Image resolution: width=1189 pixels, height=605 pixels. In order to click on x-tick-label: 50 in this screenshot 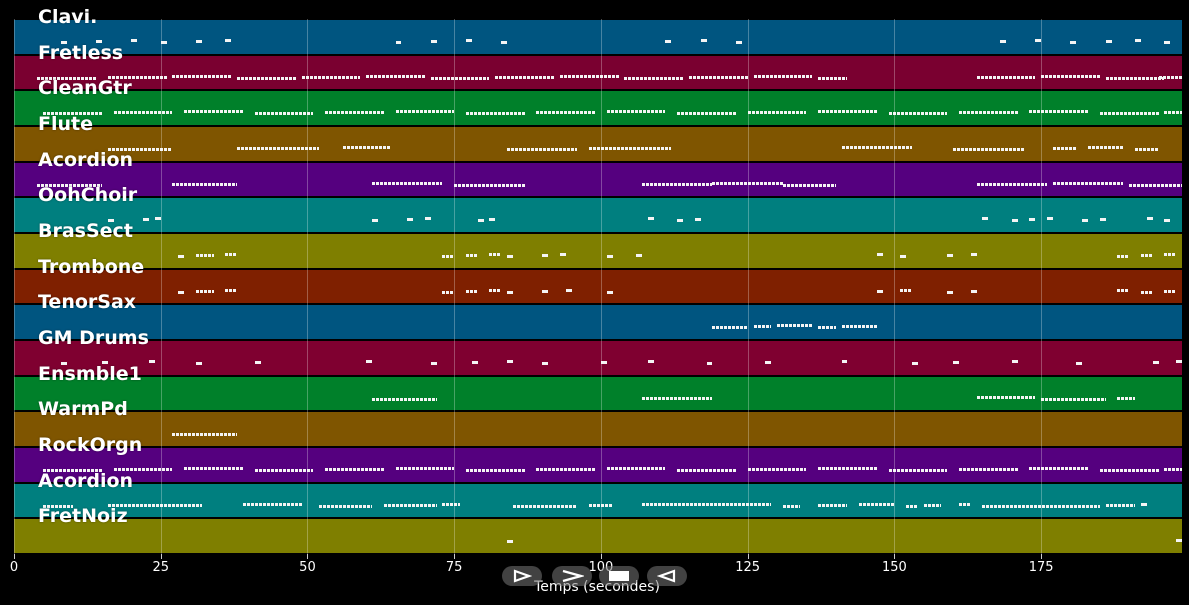, I will do `click(307, 567)`.